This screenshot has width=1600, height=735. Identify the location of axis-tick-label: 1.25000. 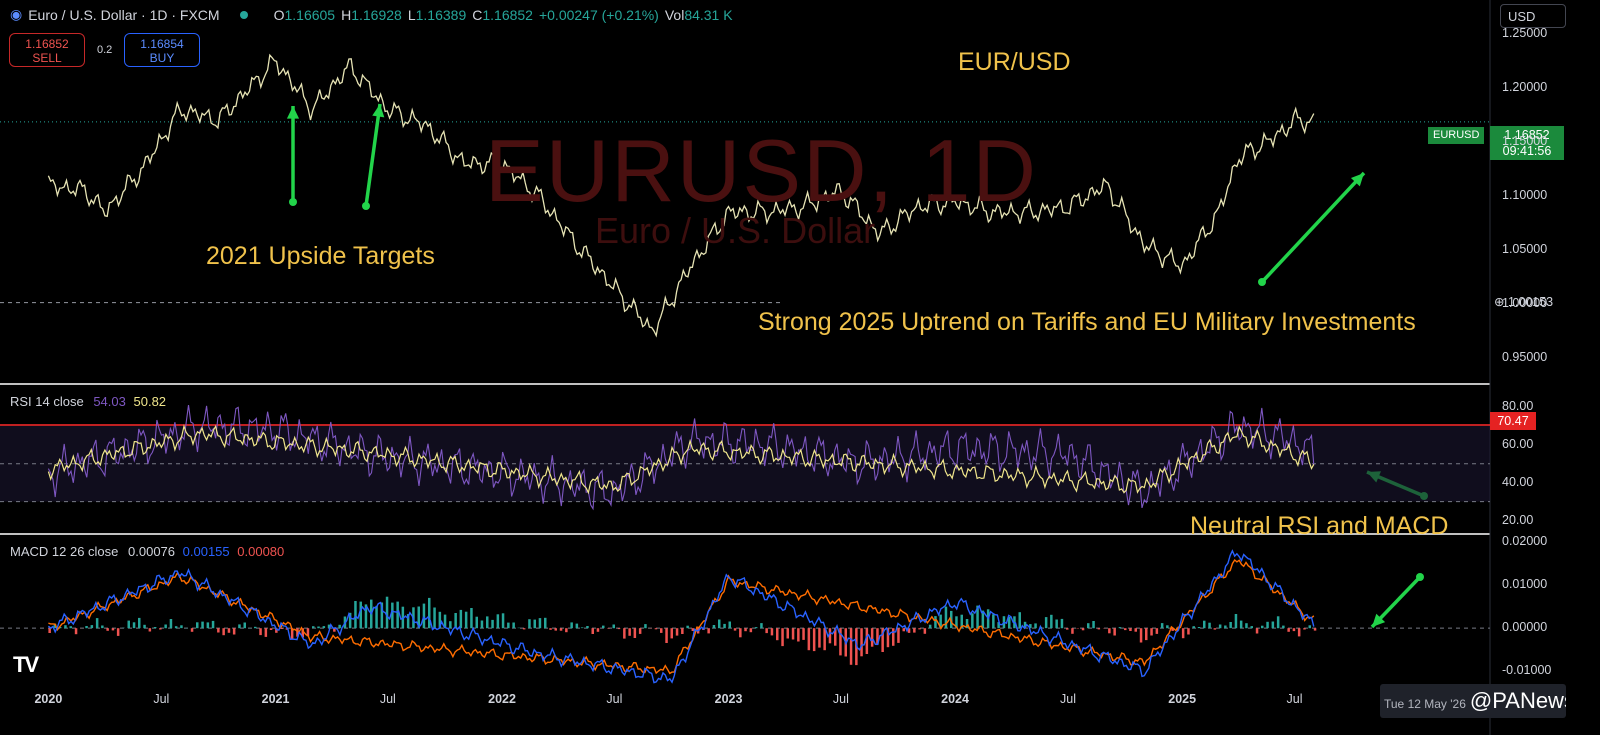
(1525, 32).